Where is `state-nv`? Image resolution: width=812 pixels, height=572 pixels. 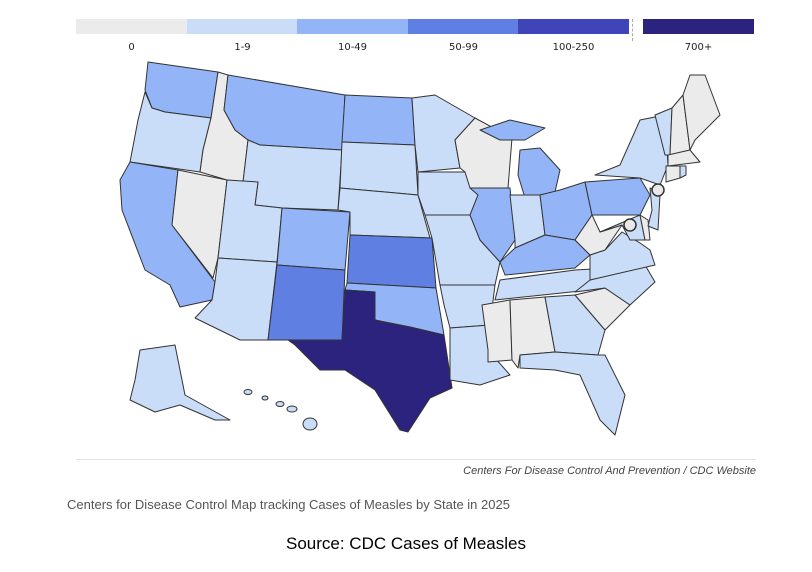 state-nv is located at coordinates (199, 224).